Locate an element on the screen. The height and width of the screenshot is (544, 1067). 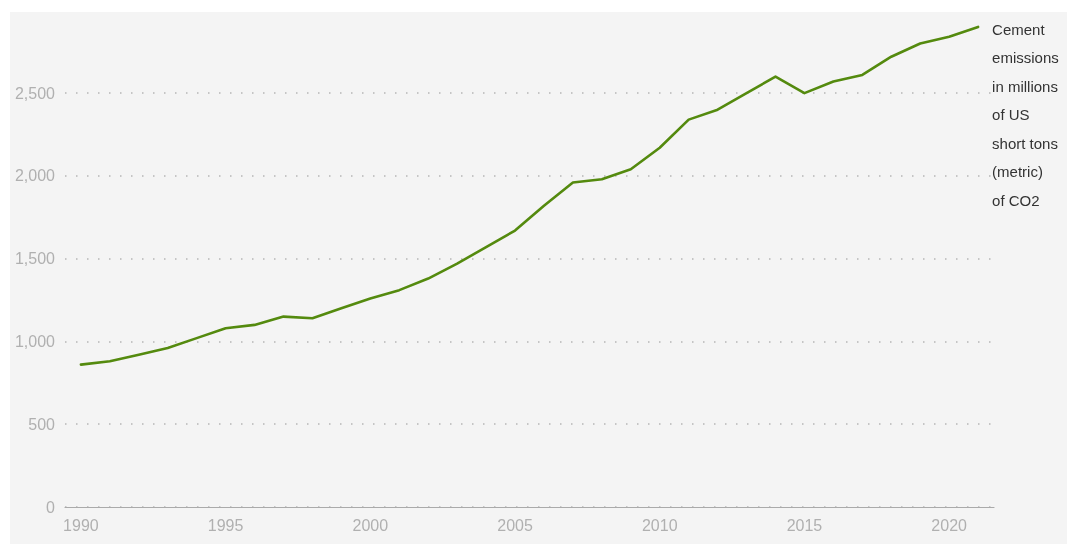
x-tick-label: 2005 is located at coordinates (515, 525).